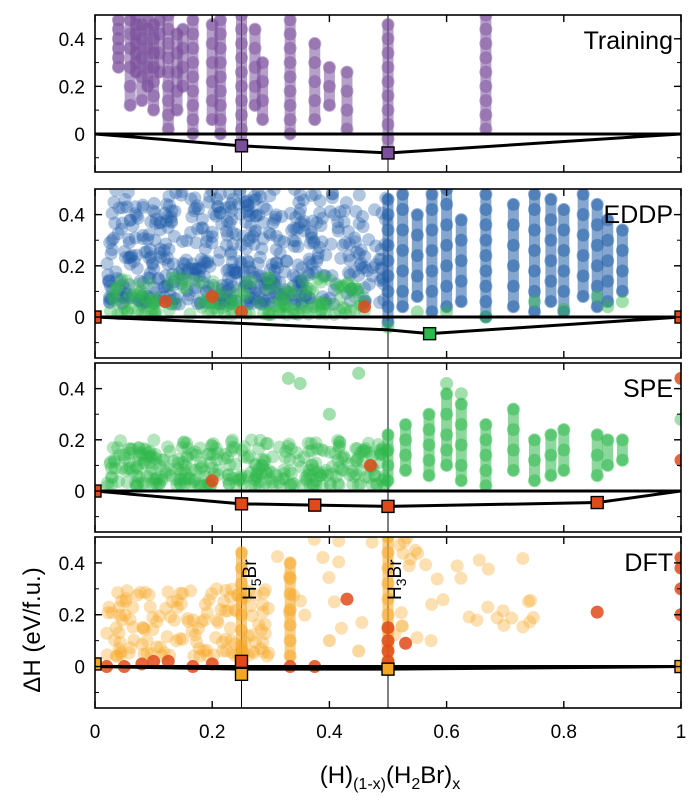 The height and width of the screenshot is (800, 700). Describe the element at coordinates (681, 732) in the screenshot. I see `x-tick-label: 1` at that location.